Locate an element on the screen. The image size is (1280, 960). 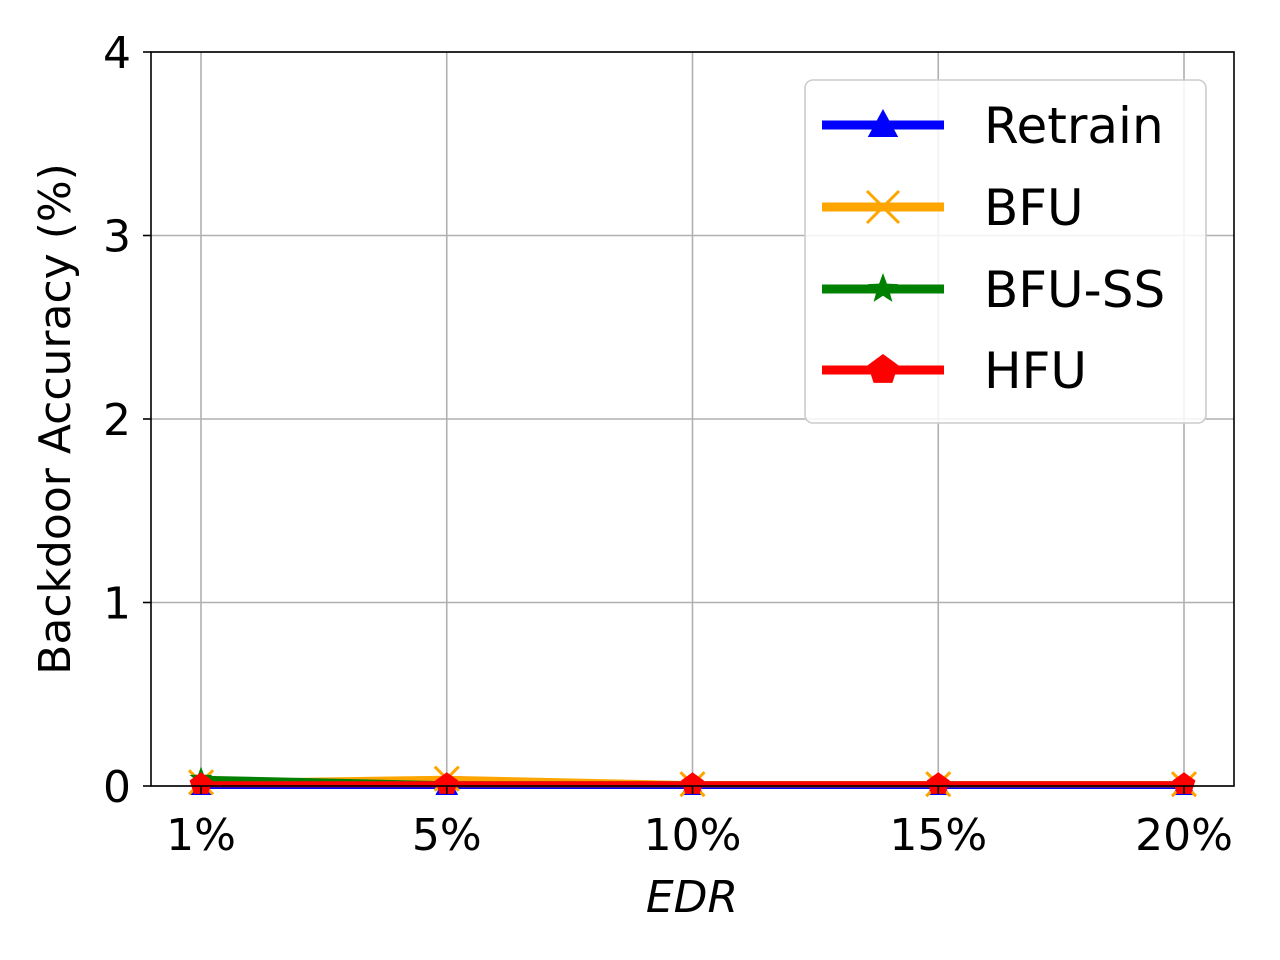
x-tick-label: 20% is located at coordinates (1184, 835).